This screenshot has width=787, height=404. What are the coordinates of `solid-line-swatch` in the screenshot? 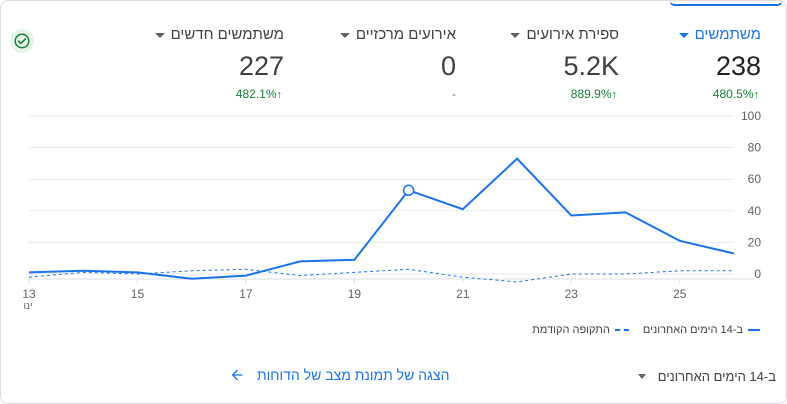 It's located at (754, 330).